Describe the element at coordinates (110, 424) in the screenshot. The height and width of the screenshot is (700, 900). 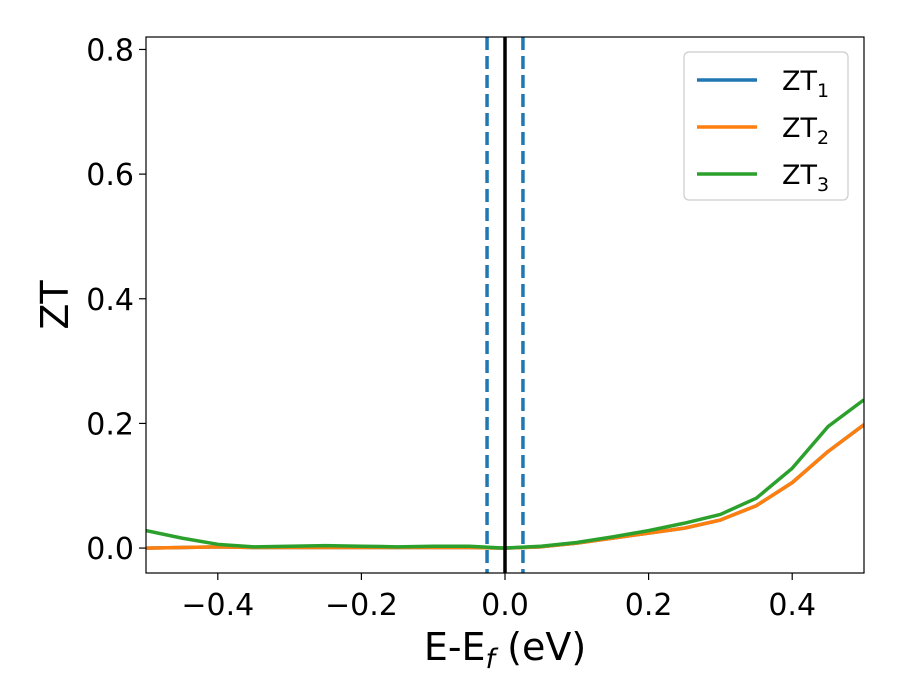
I see `y-tick-label: 0.2` at that location.